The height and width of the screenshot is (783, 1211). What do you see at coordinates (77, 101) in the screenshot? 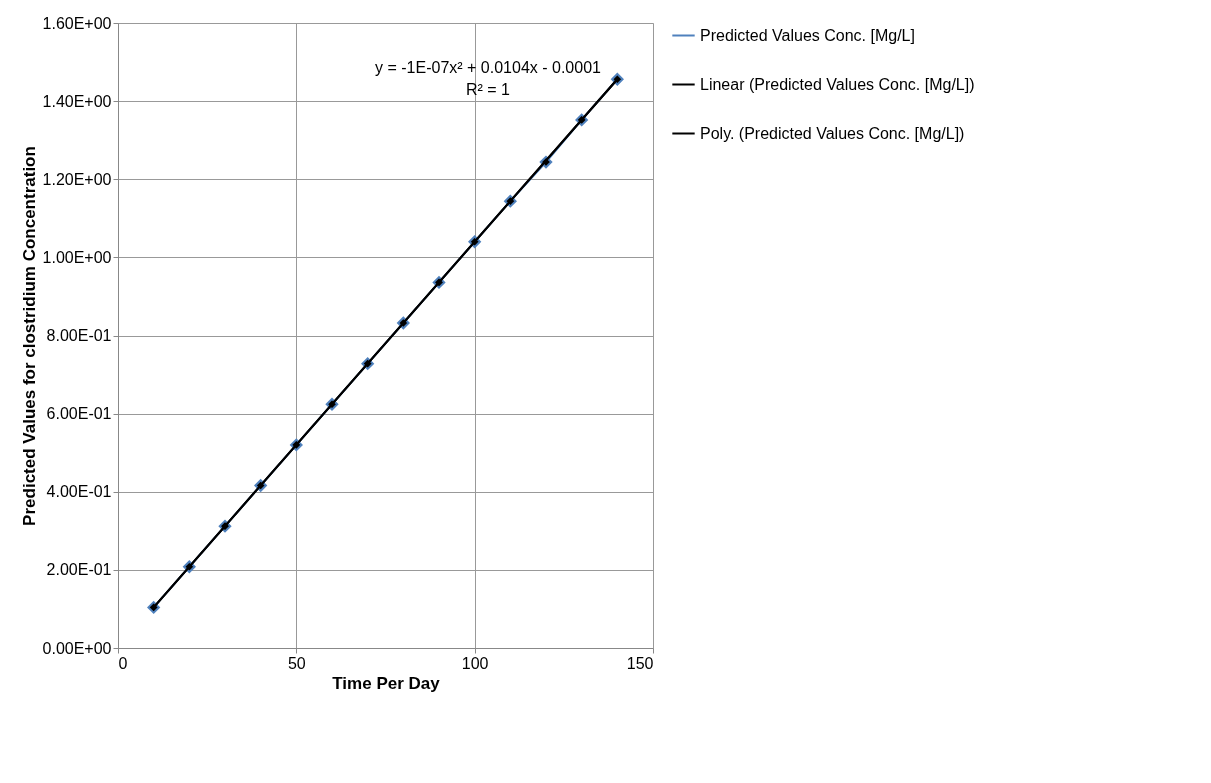
I see `y-tick-label: 1.40E+00` at bounding box center [77, 101].